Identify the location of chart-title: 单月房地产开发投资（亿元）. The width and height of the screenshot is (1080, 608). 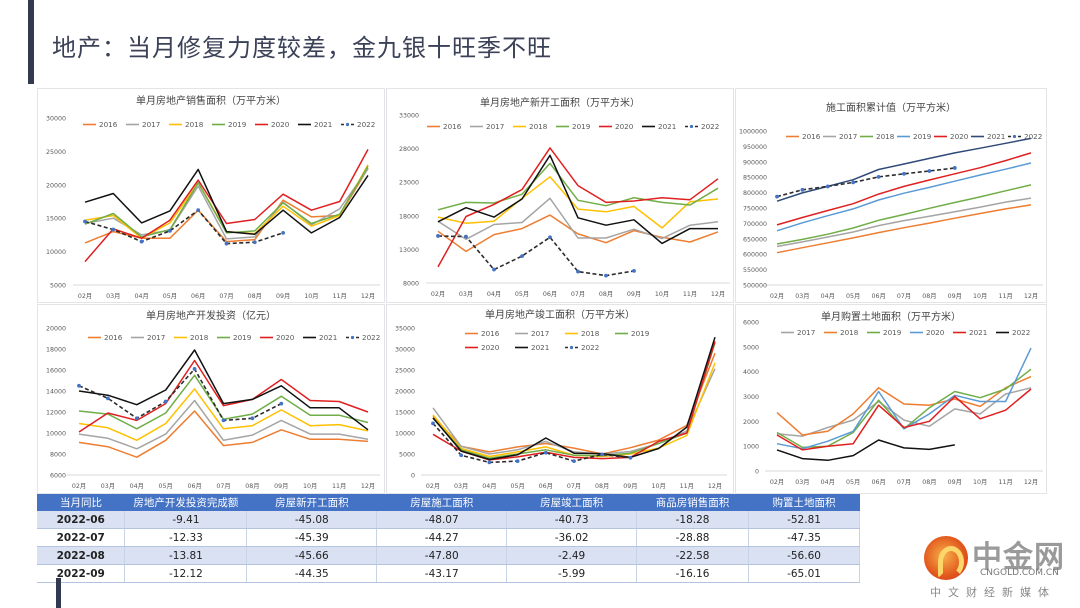
(211, 315).